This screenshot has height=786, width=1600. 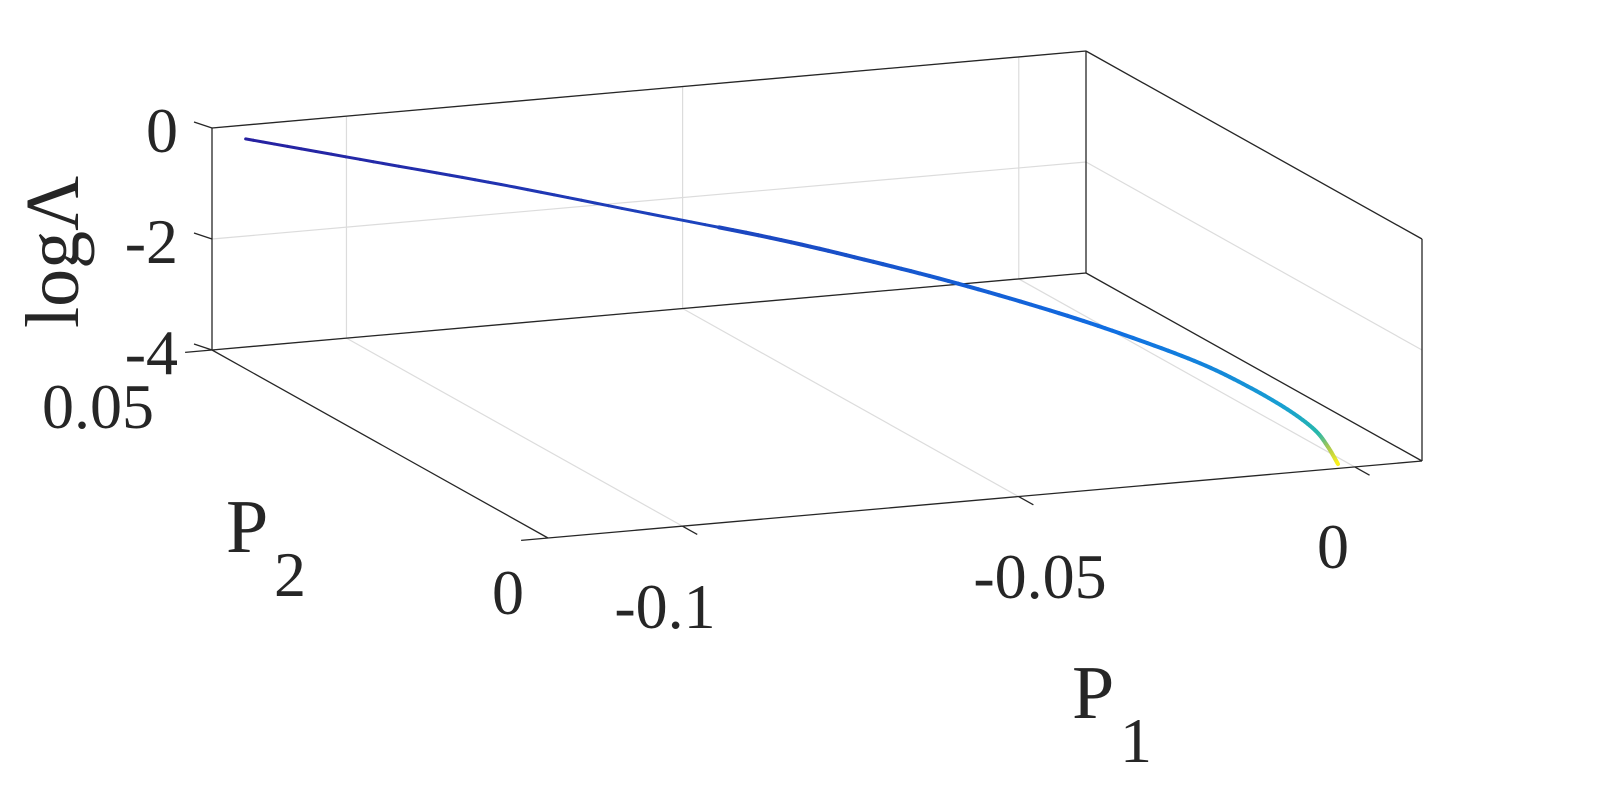 I want to click on z-tick-label: -4, so click(x=151, y=352).